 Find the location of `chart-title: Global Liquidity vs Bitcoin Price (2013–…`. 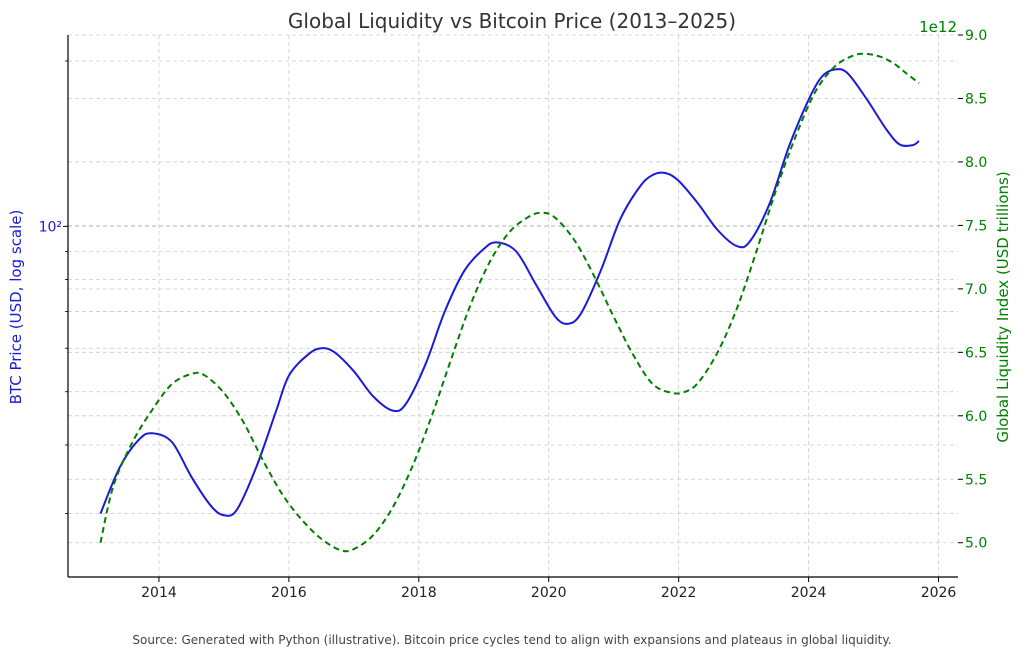

chart-title: Global Liquidity vs Bitcoin Price (2013–… is located at coordinates (512, 21).